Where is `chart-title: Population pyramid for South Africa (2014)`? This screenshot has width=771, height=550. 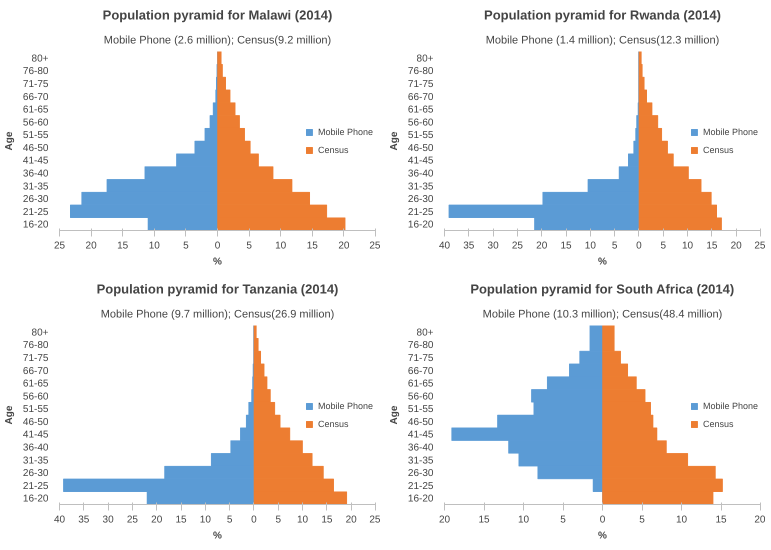
chart-title: Population pyramid for South Africa (2014) is located at coordinates (602, 289).